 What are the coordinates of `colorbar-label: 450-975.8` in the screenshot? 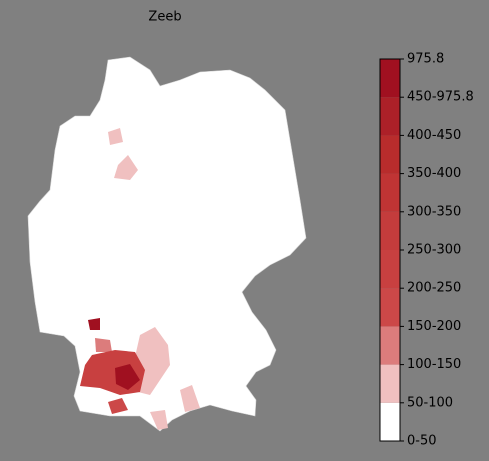 It's located at (440, 97).